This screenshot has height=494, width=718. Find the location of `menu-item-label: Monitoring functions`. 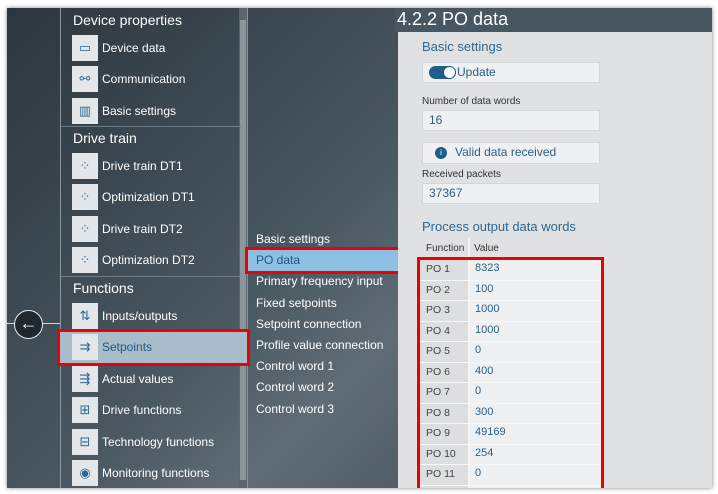

menu-item-label: Monitoring functions is located at coordinates (156, 473).